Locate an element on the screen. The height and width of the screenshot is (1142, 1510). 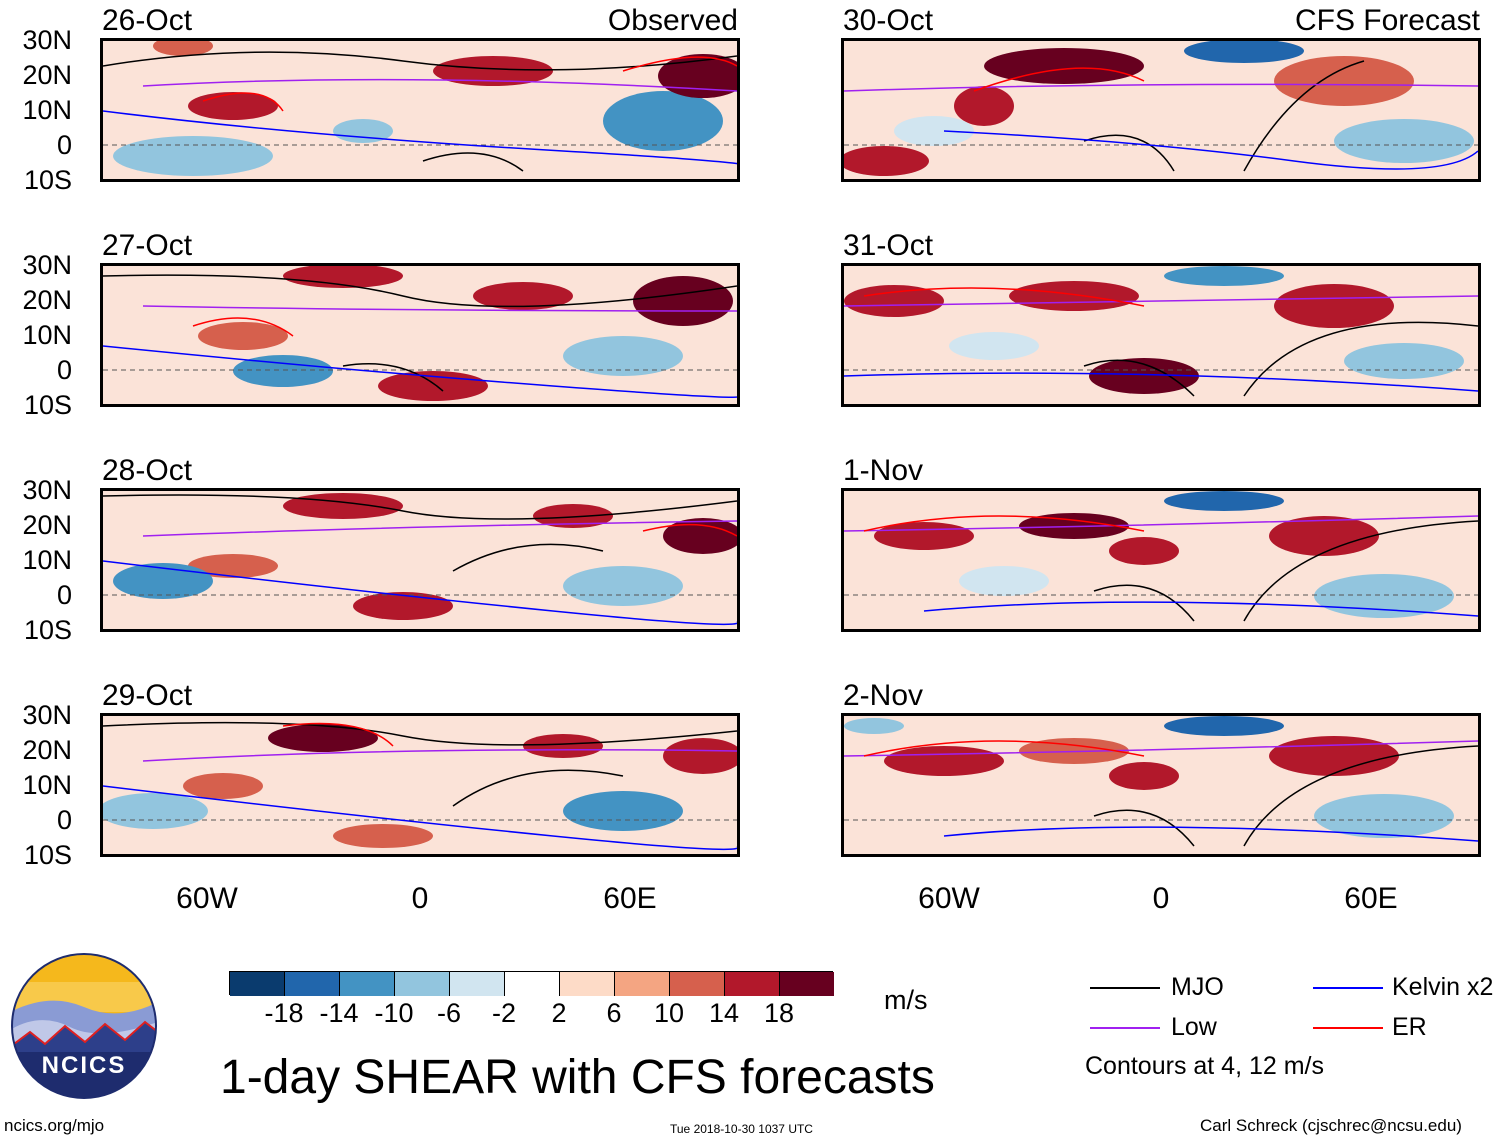
legend-line-mjo is located at coordinates (1125, 988).